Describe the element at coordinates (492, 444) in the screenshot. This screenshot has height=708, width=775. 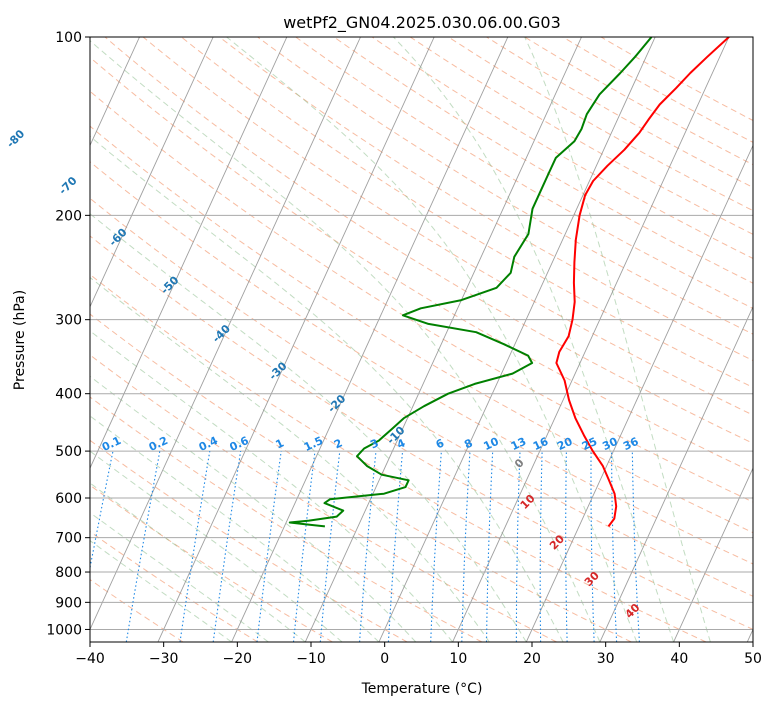
I see `mixing-ratio-label: 10` at that location.